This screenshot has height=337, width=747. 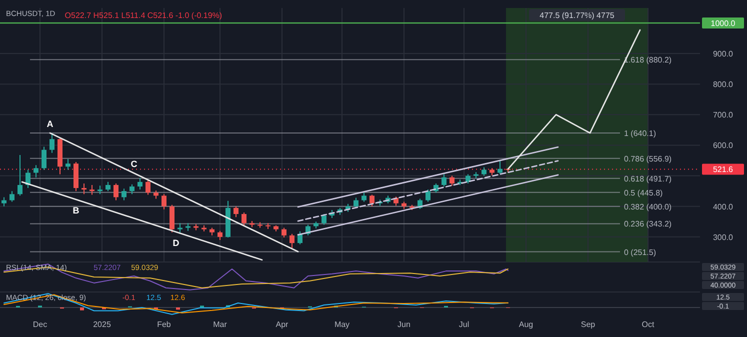 I want to click on x-tick-label: Jul, so click(x=464, y=324).